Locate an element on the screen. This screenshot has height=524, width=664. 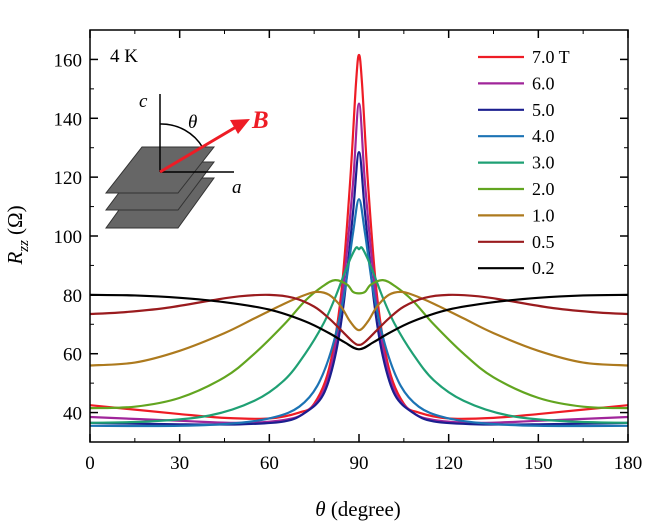
y-tick-label: 120 is located at coordinates (68, 178).